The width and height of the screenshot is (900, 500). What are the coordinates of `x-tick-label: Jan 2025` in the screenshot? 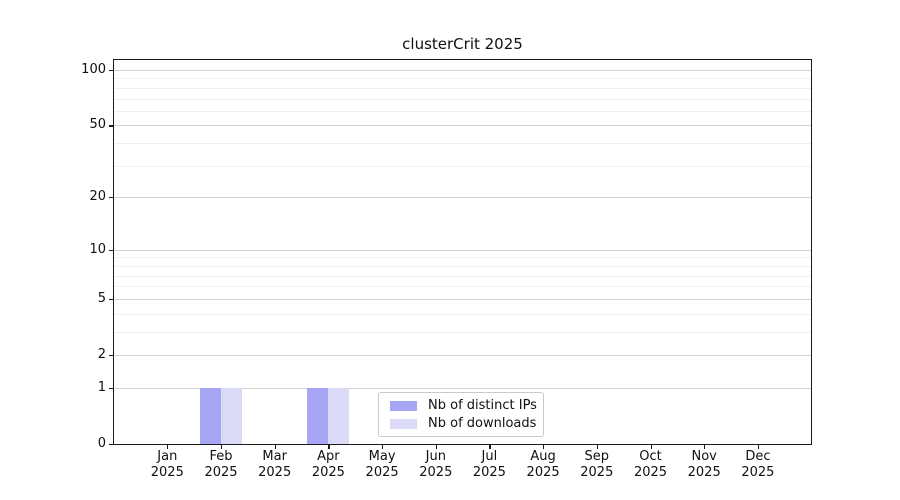 It's located at (167, 464).